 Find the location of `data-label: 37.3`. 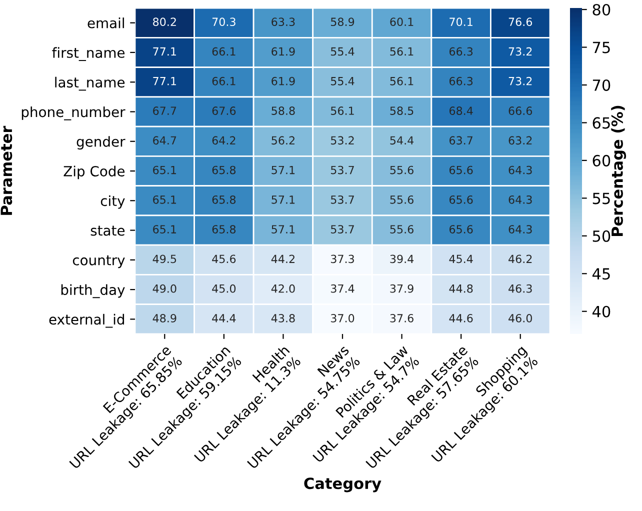

data-label: 37.3 is located at coordinates (342, 259).